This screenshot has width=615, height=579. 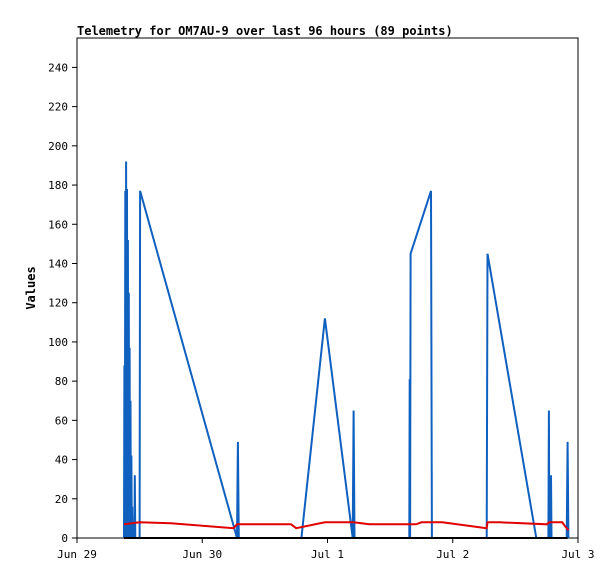 What do you see at coordinates (64, 538) in the screenshot?
I see `y-tick-label: 0` at bounding box center [64, 538].